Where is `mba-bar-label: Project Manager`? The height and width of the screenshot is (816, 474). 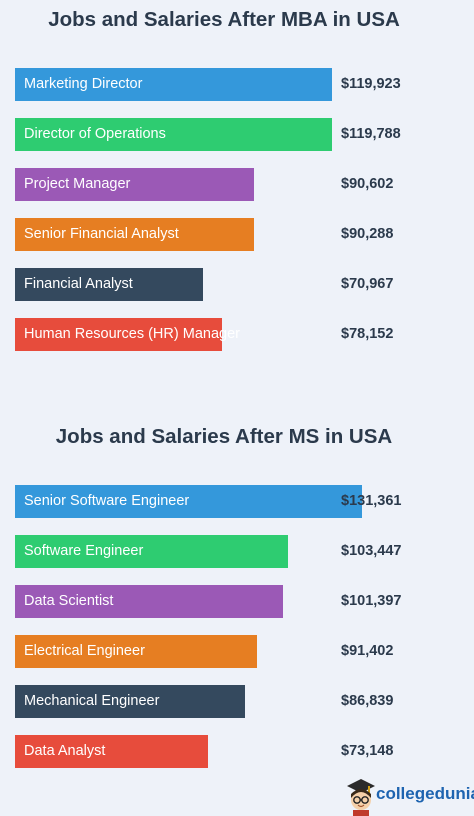
mba-bar-label: Project Manager is located at coordinates (77, 184).